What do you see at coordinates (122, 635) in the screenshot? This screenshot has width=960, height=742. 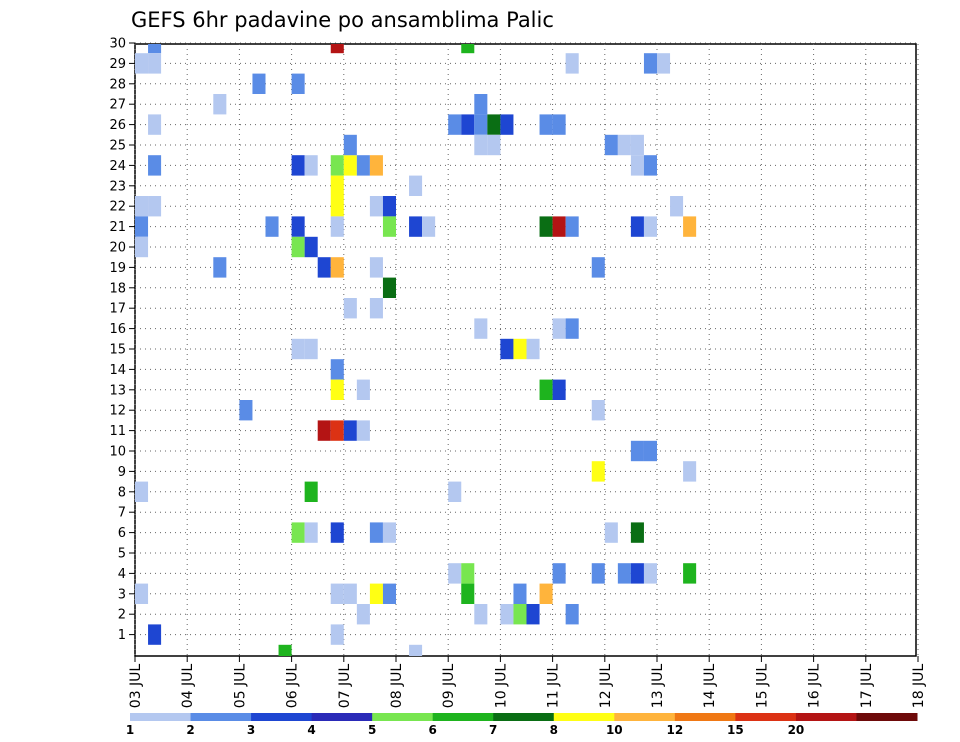 I see `y-tick-label: 1` at bounding box center [122, 635].